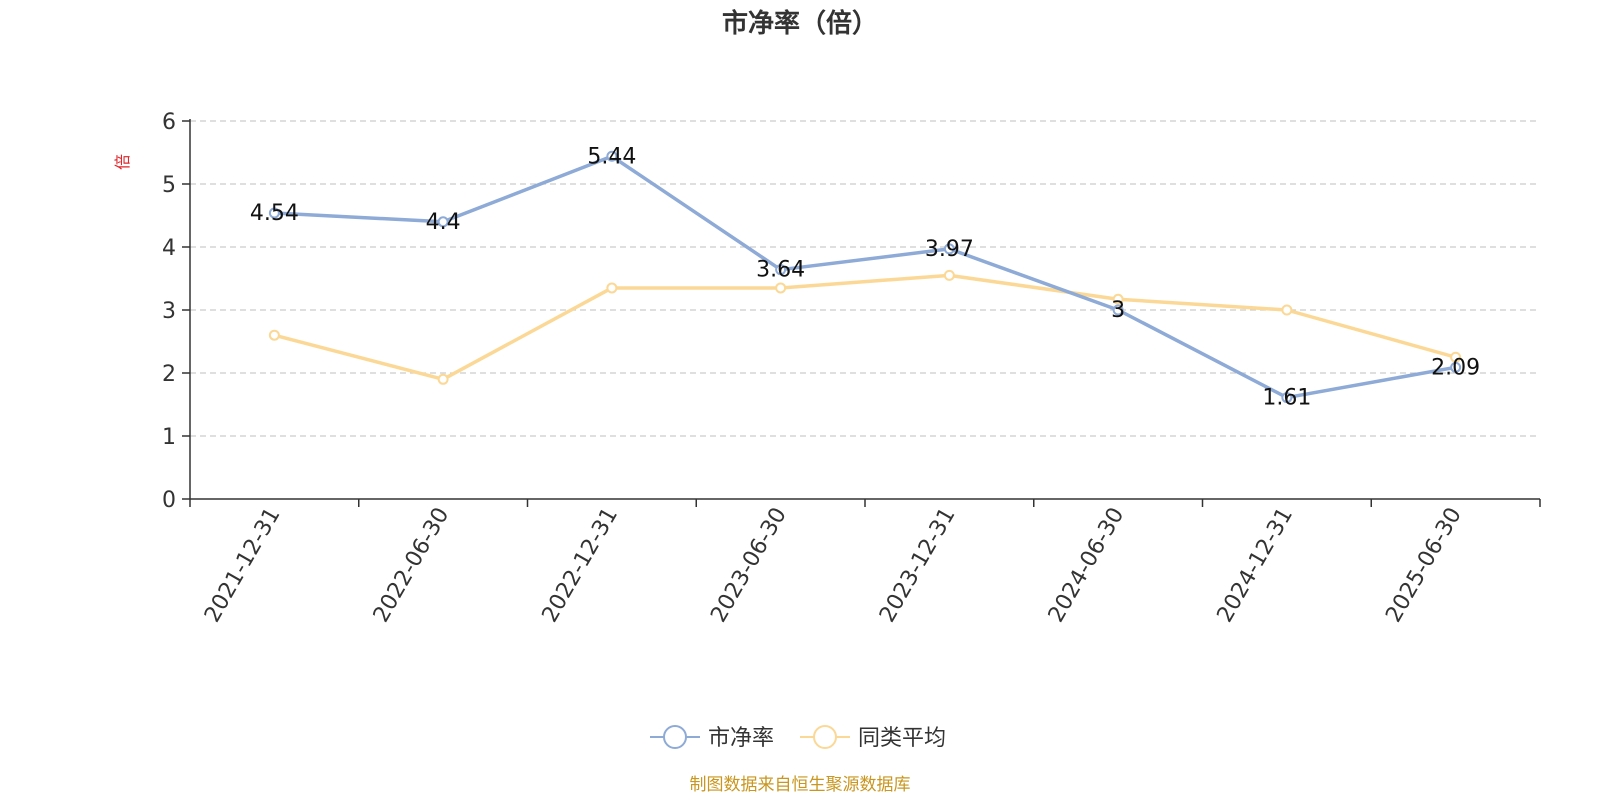 Image resolution: width=1600 pixels, height=800 pixels. I want to click on y-tick-label: 0, so click(169, 500).